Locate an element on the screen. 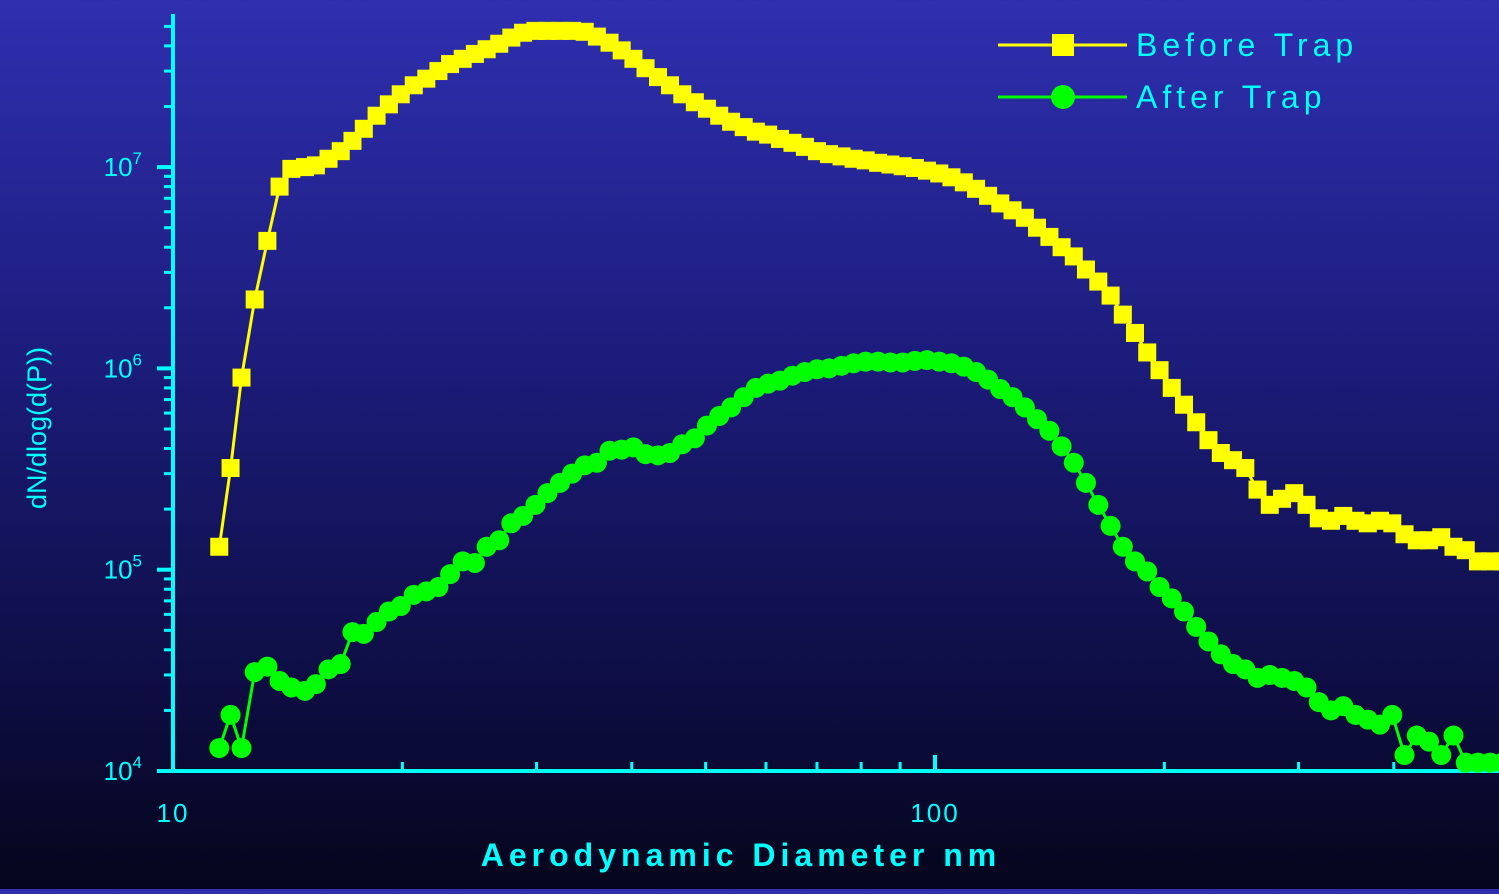  legend-item: Before Trap is located at coordinates (1178, 45).